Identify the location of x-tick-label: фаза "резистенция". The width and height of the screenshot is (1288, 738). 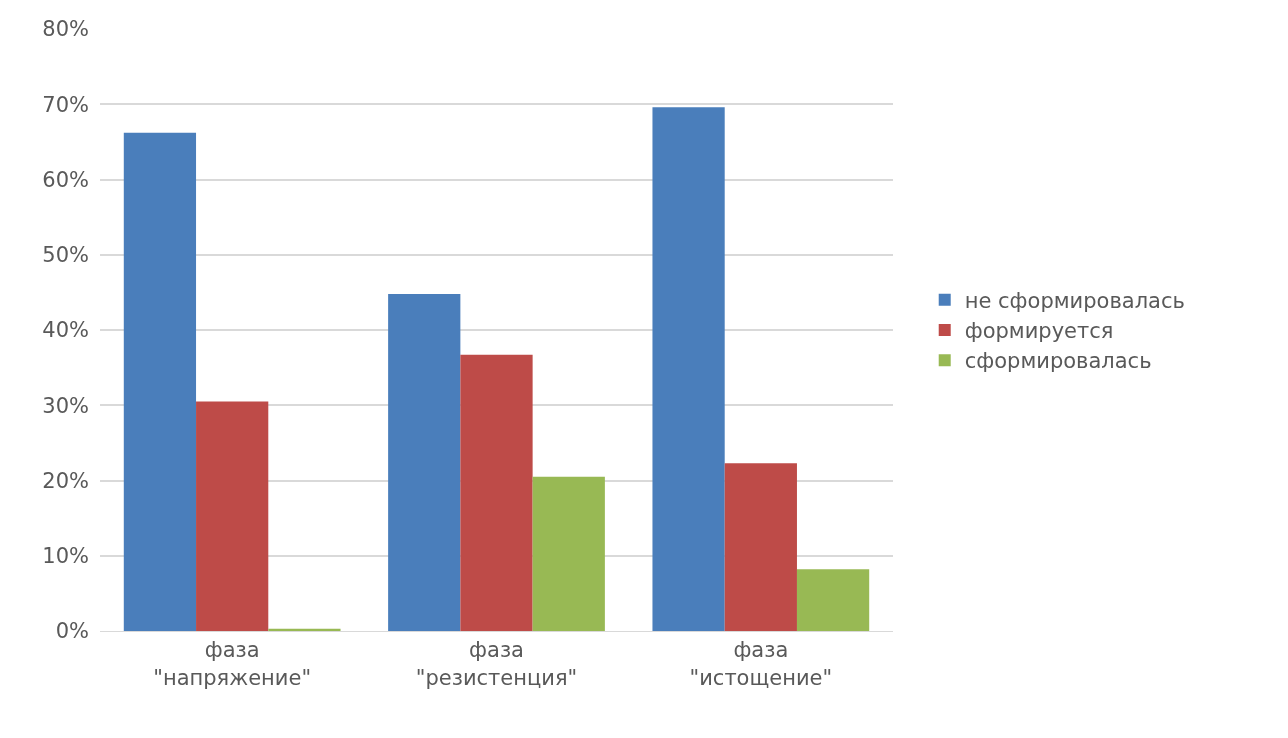
(496, 664).